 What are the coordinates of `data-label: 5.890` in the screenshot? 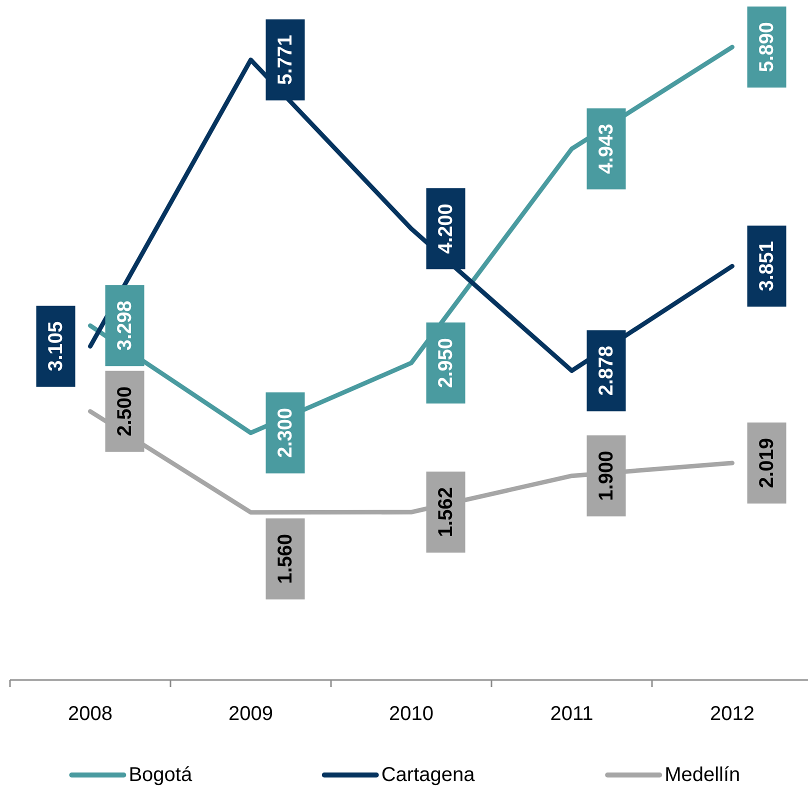 It's located at (767, 47).